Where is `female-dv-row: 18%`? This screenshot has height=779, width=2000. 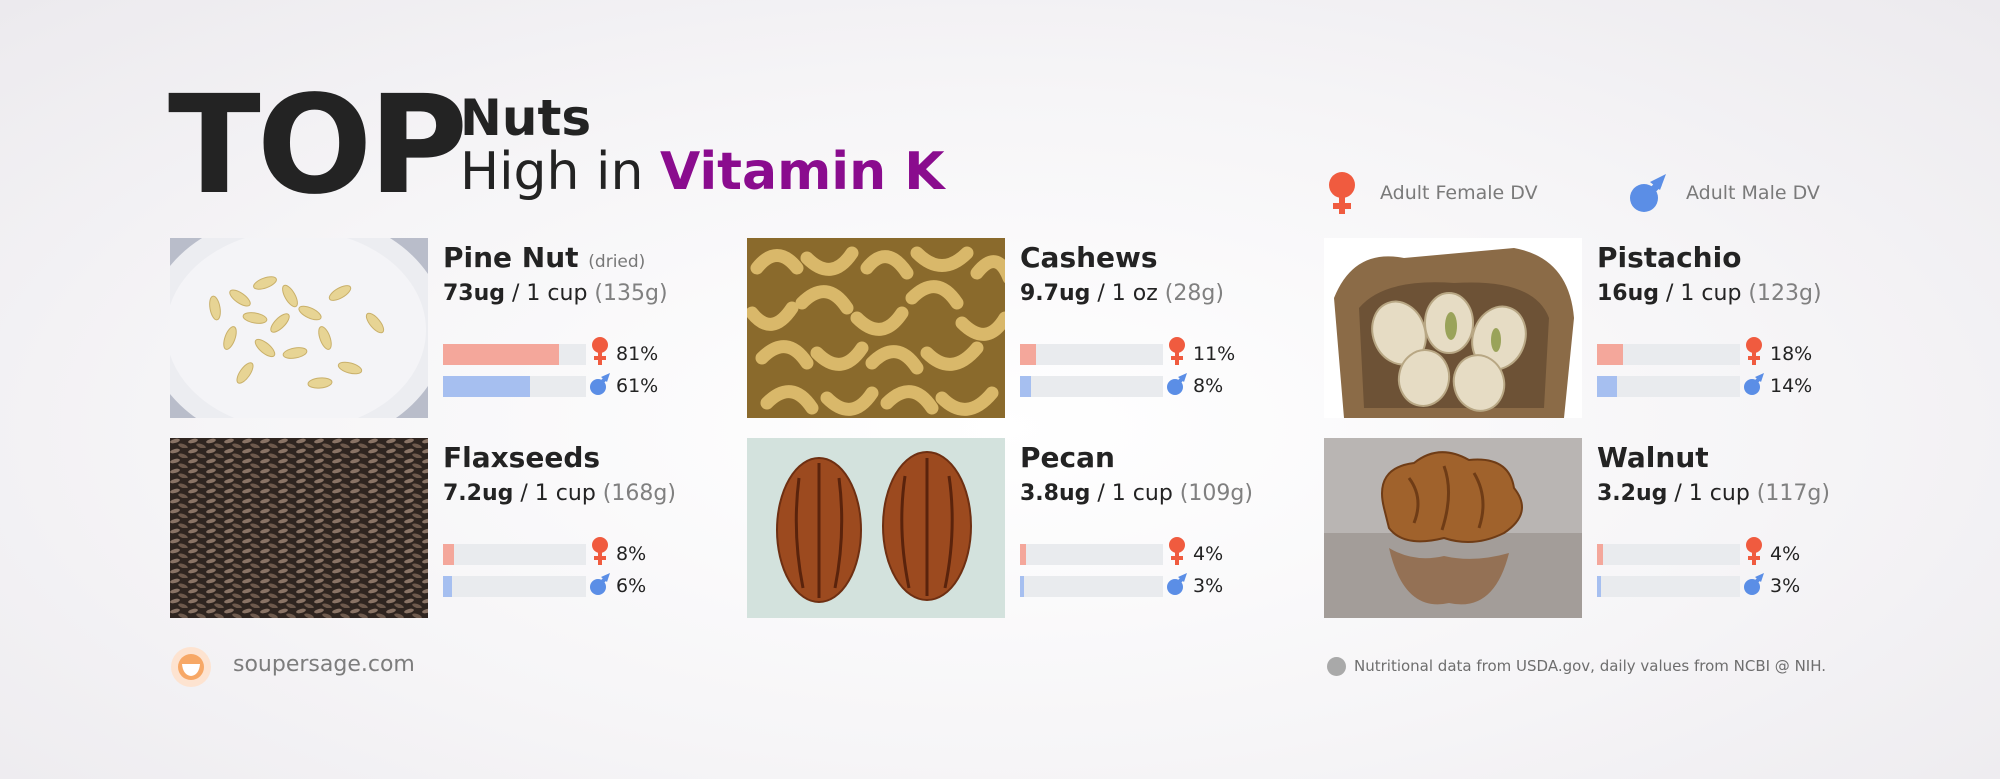 female-dv-row: 18% is located at coordinates (1717, 351).